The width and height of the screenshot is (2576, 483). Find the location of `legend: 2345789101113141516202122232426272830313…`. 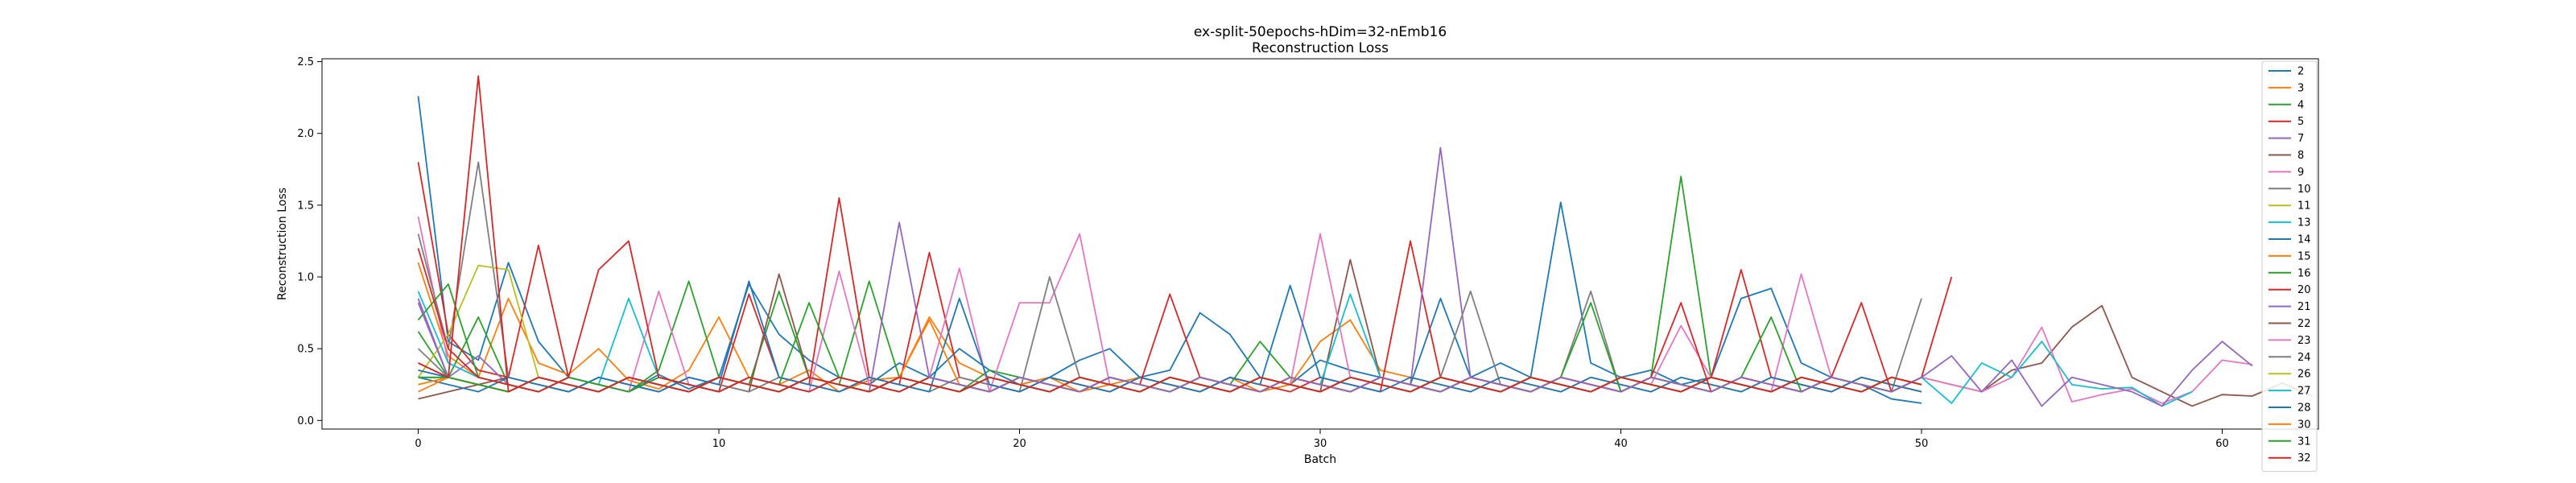

legend: 2345789101113141516202122232426272830313… is located at coordinates (2289, 266).